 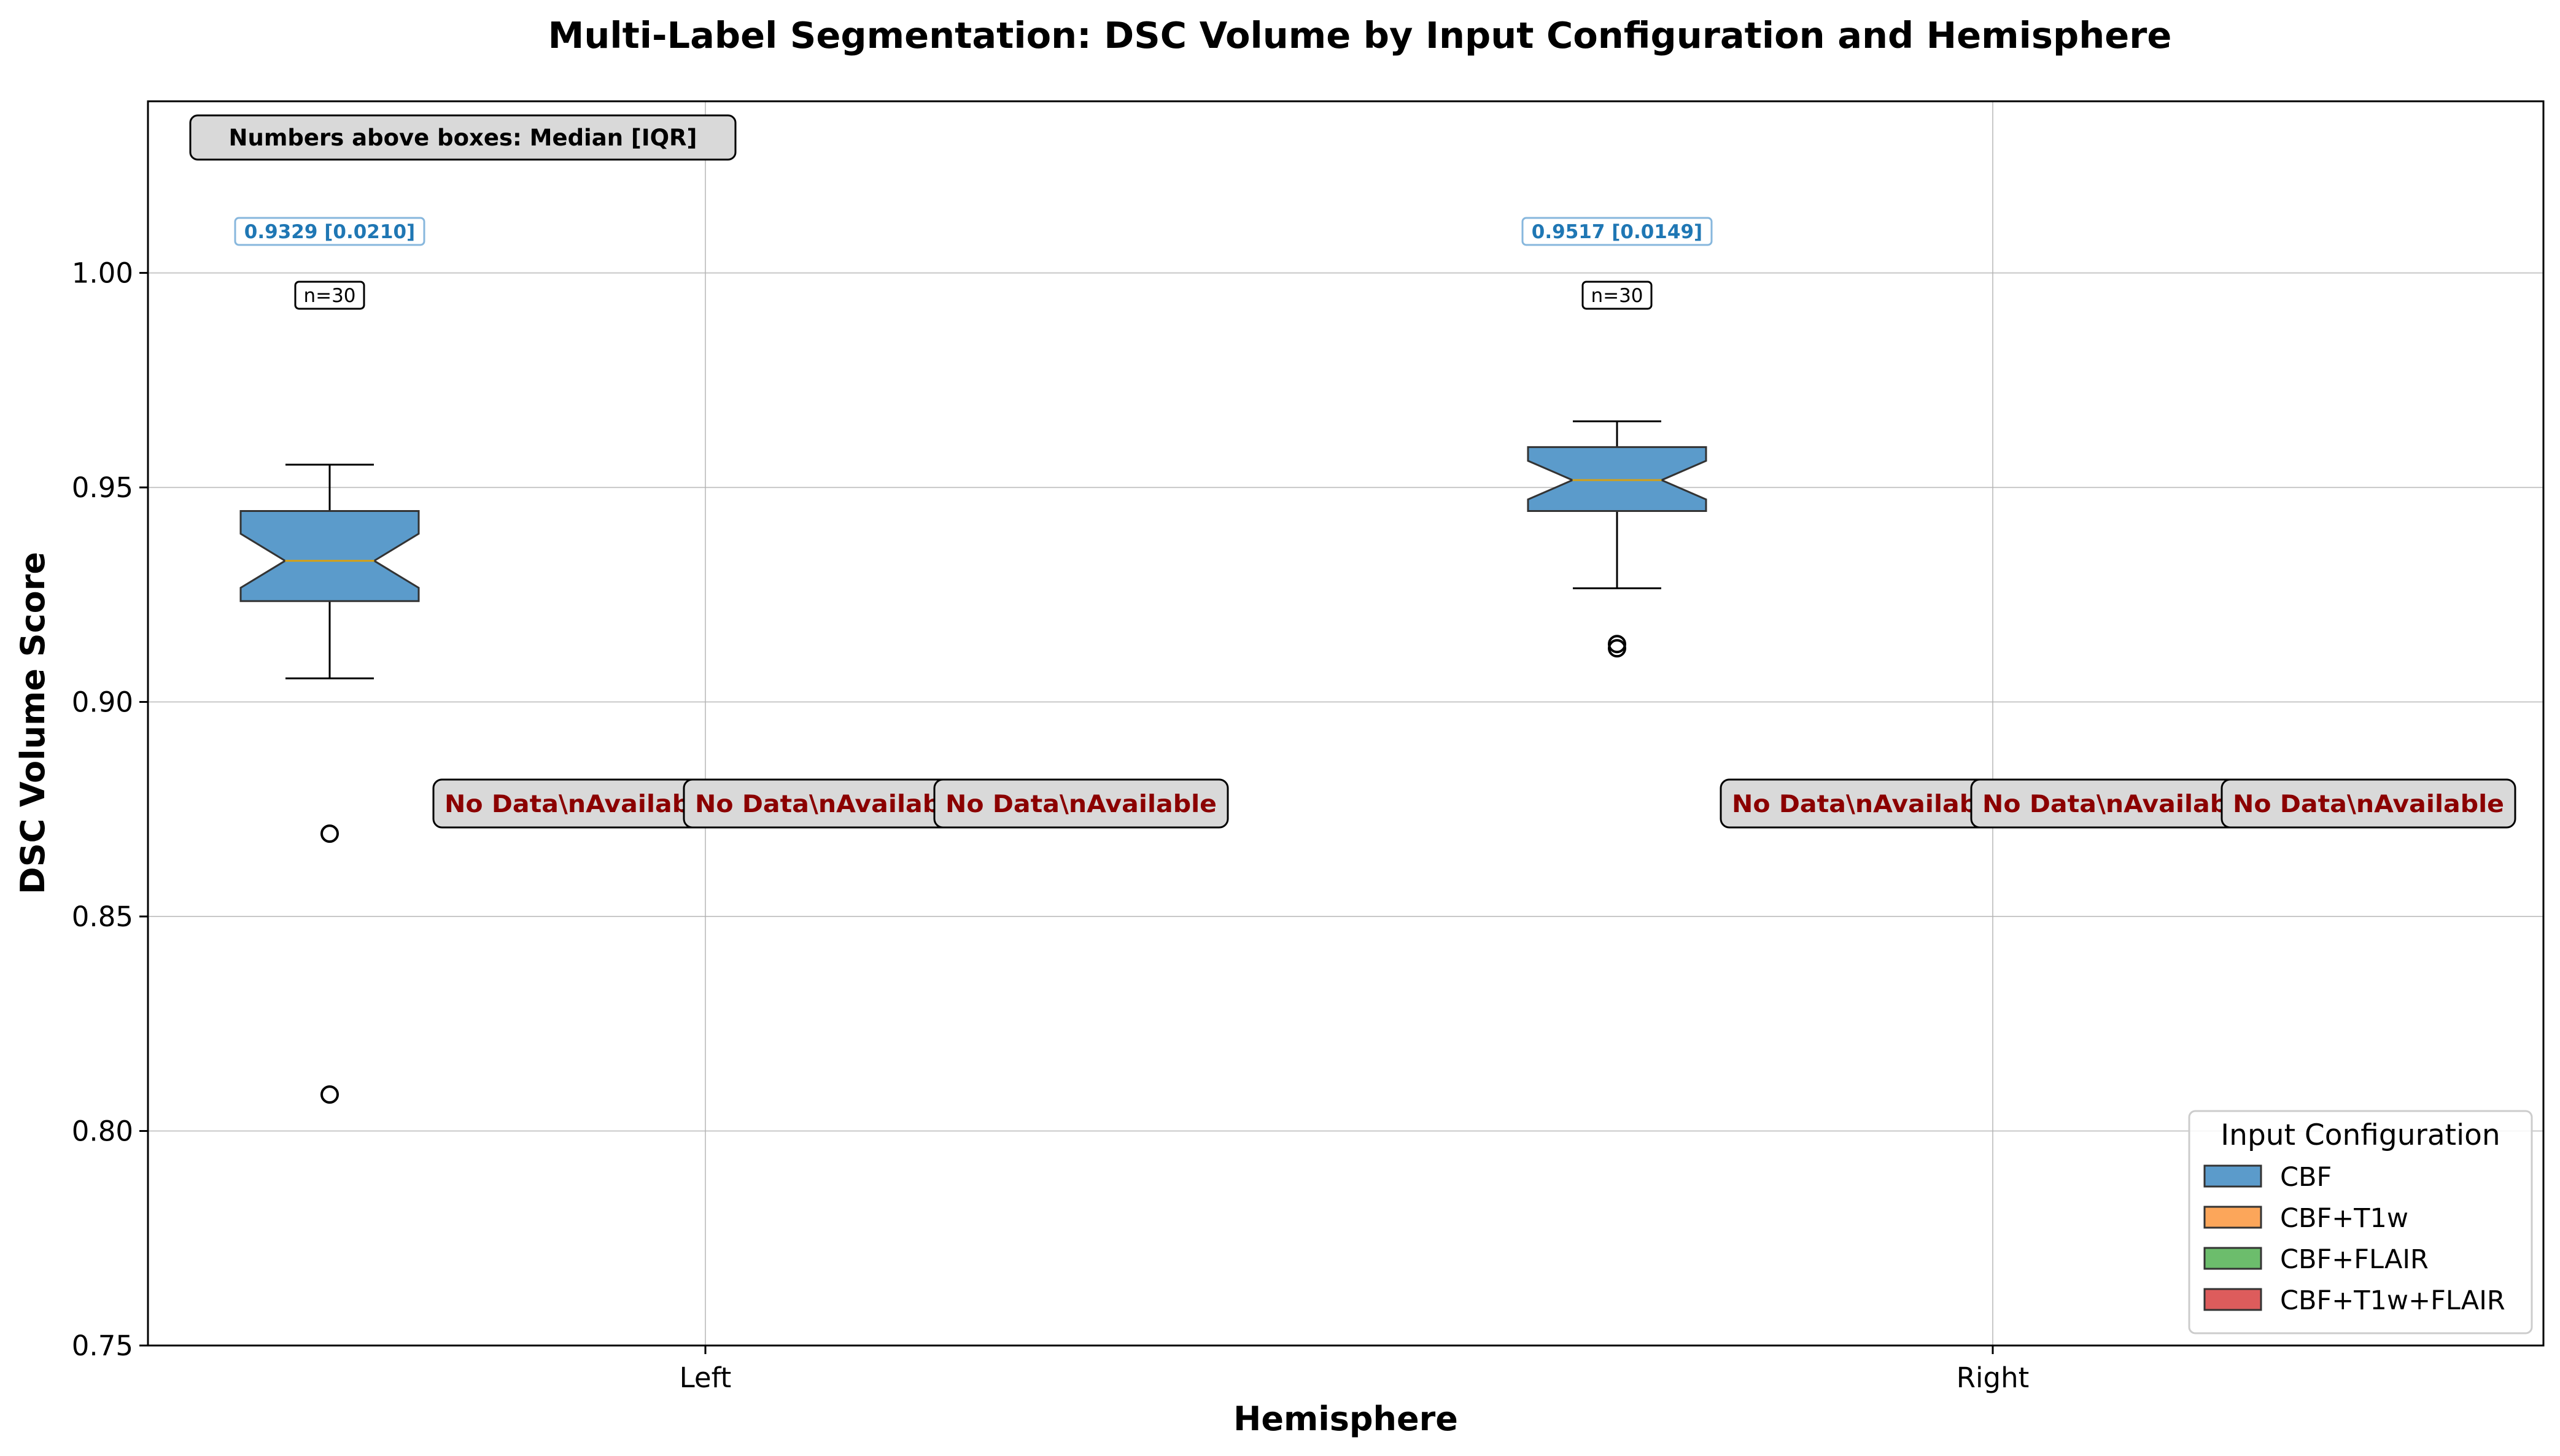 What do you see at coordinates (102, 487) in the screenshot?
I see `y-tick-label: 0.95` at bounding box center [102, 487].